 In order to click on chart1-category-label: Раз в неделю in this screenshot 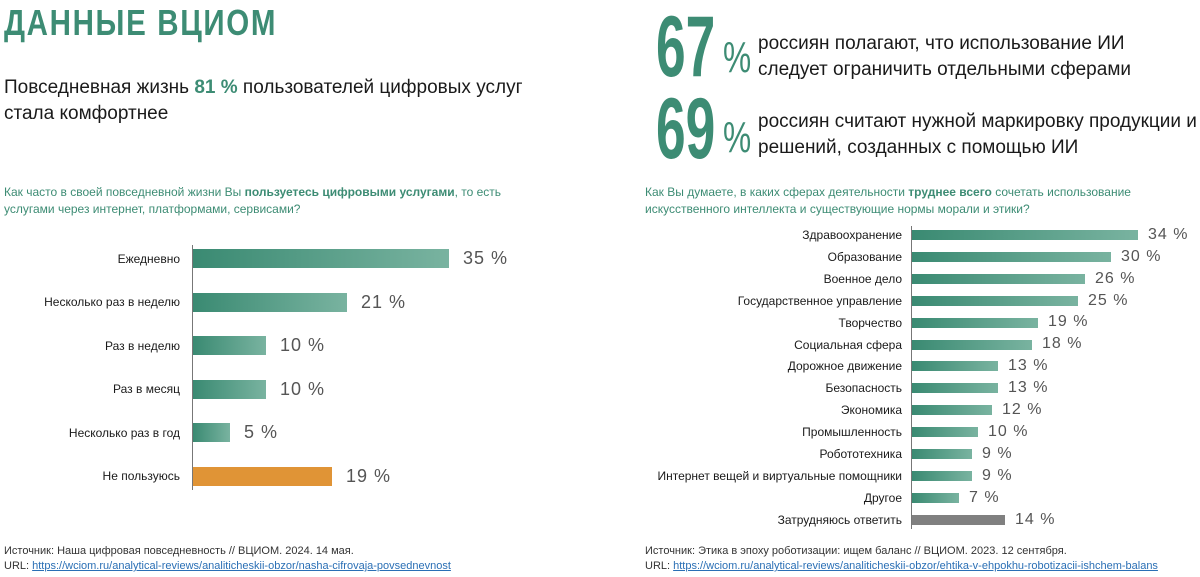, I will do `click(142, 345)`.